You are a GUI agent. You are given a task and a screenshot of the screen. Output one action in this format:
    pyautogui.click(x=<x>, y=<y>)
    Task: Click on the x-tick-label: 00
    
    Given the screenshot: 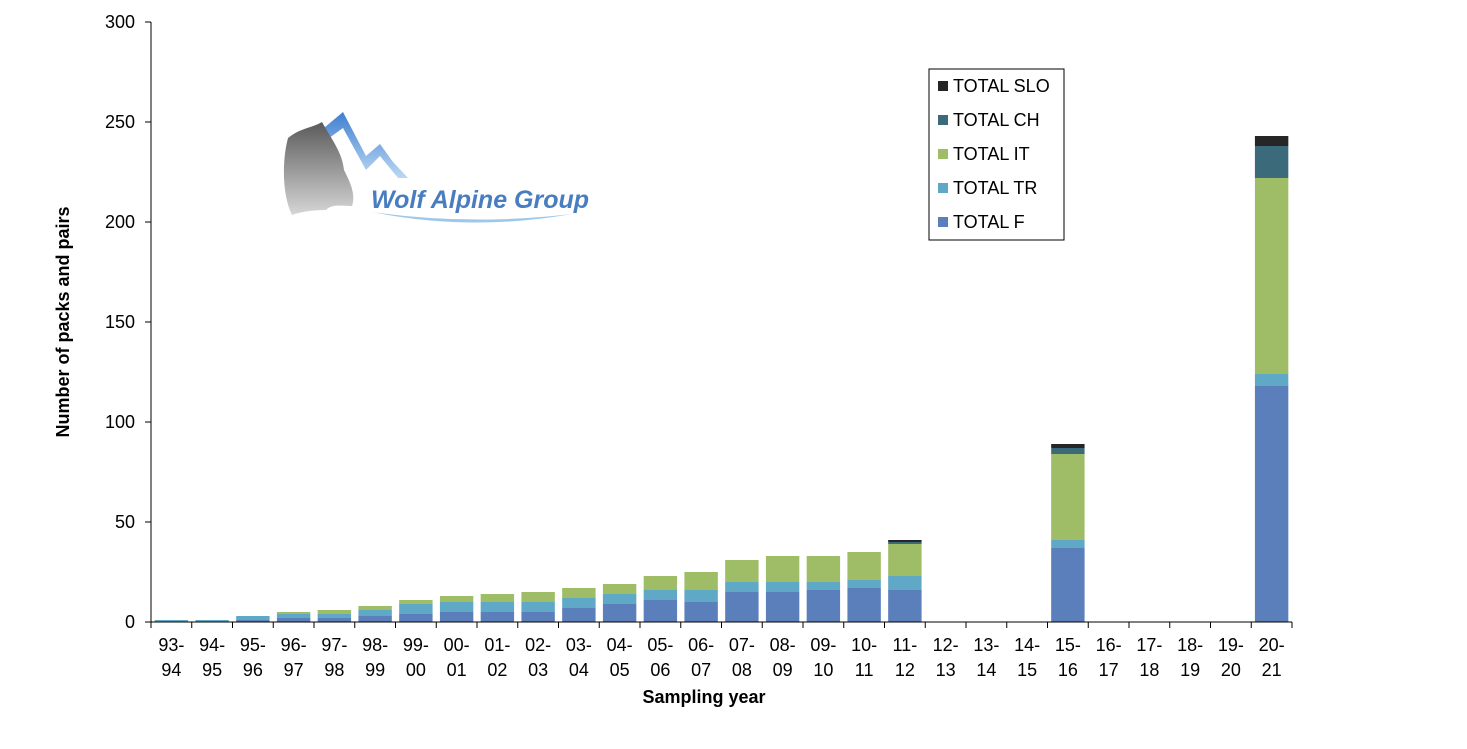 What is the action you would take?
    pyautogui.click(x=416, y=670)
    